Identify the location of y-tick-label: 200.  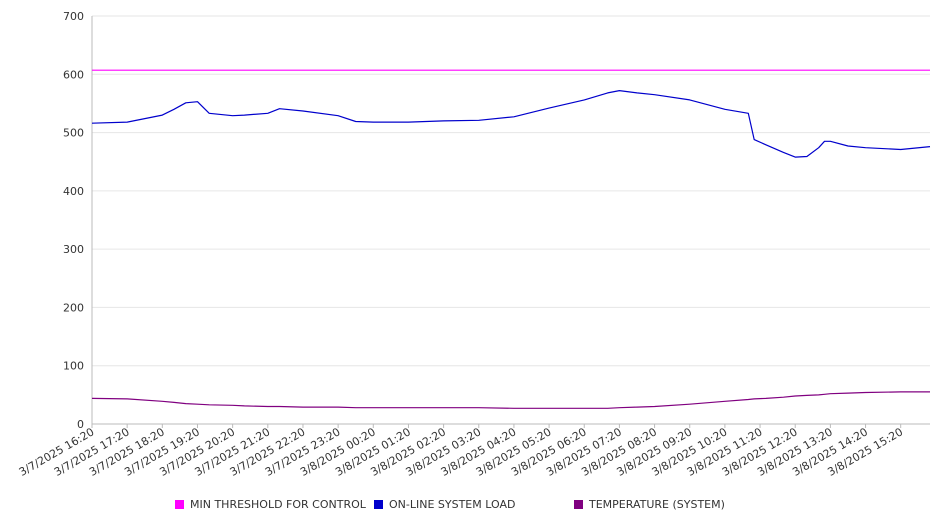
(73, 307).